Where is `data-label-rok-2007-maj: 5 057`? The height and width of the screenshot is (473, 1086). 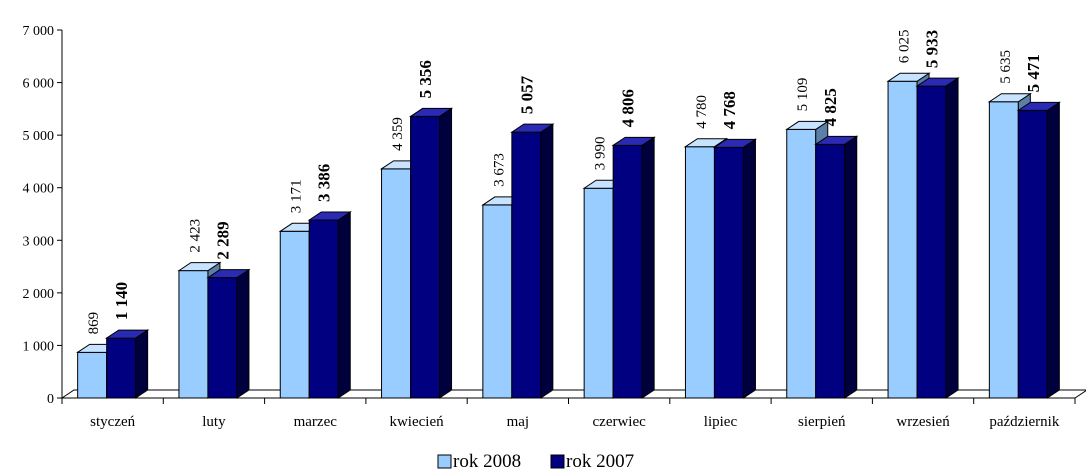
data-label-rok-2007-maj: 5 057 is located at coordinates (526, 94).